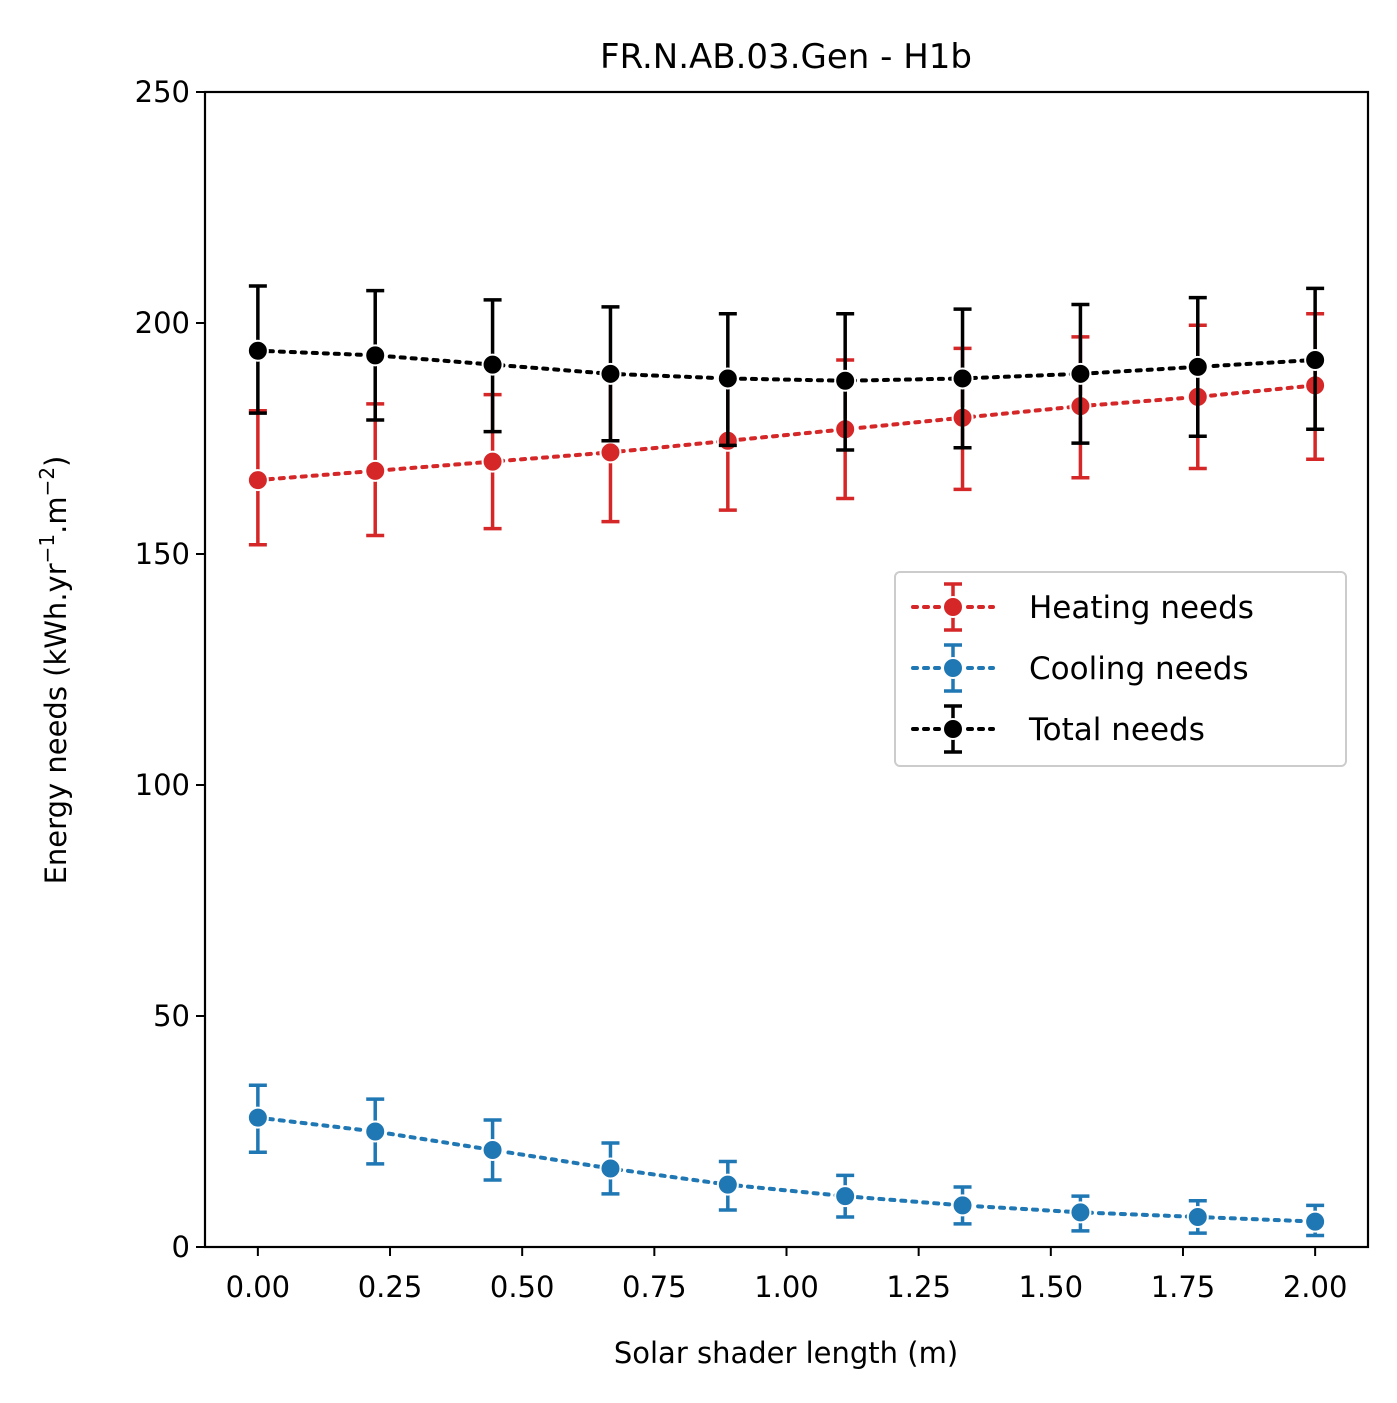  I want to click on y-axis-label-sup2: −2, so click(47, 481).